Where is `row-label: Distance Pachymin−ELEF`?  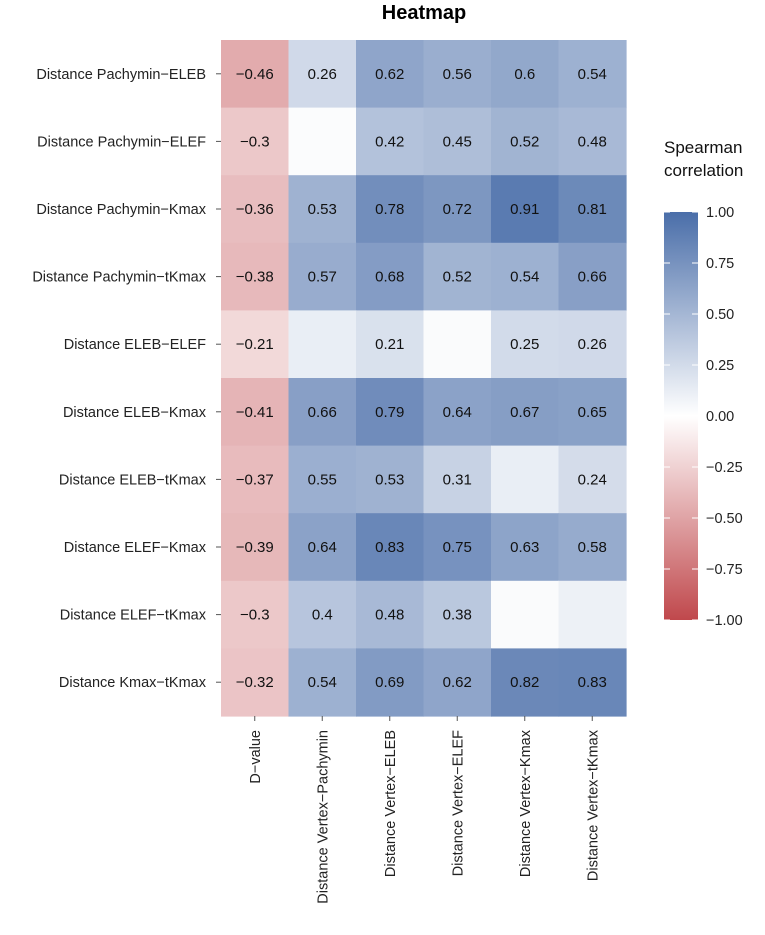
row-label: Distance Pachymin−ELEF is located at coordinates (121, 142).